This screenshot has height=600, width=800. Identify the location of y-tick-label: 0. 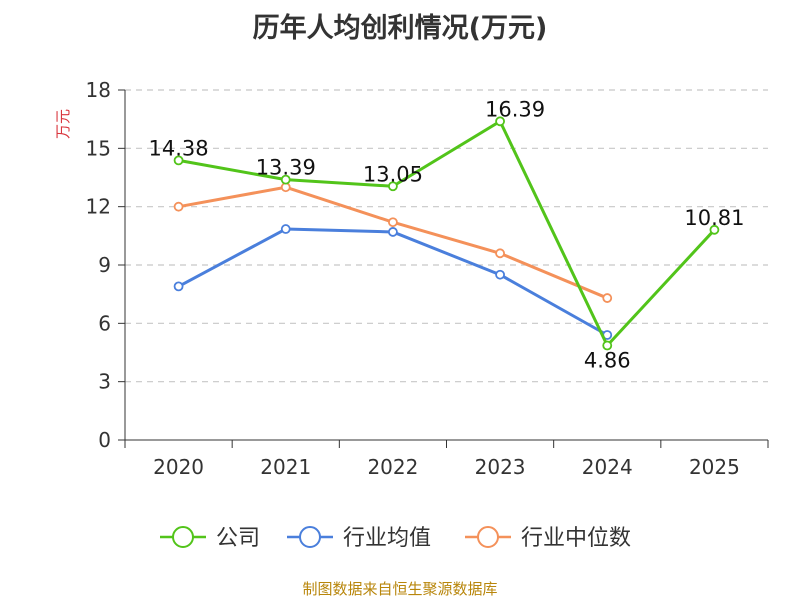
(104, 440).